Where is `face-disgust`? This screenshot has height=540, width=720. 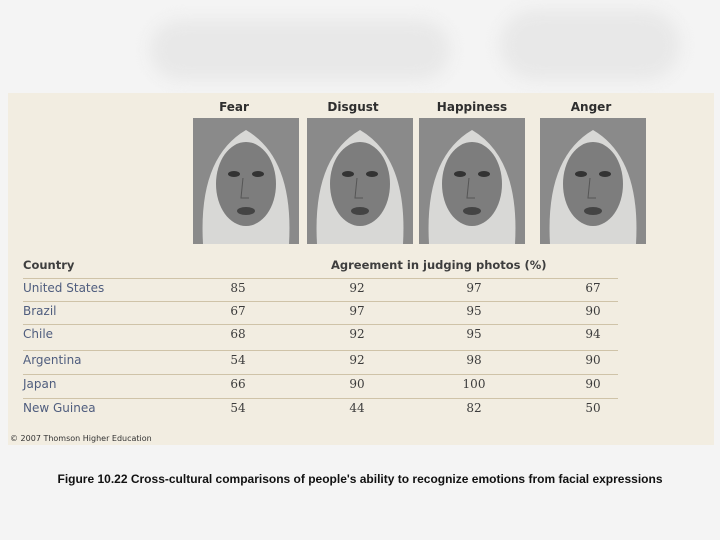
face-disgust is located at coordinates (360, 181).